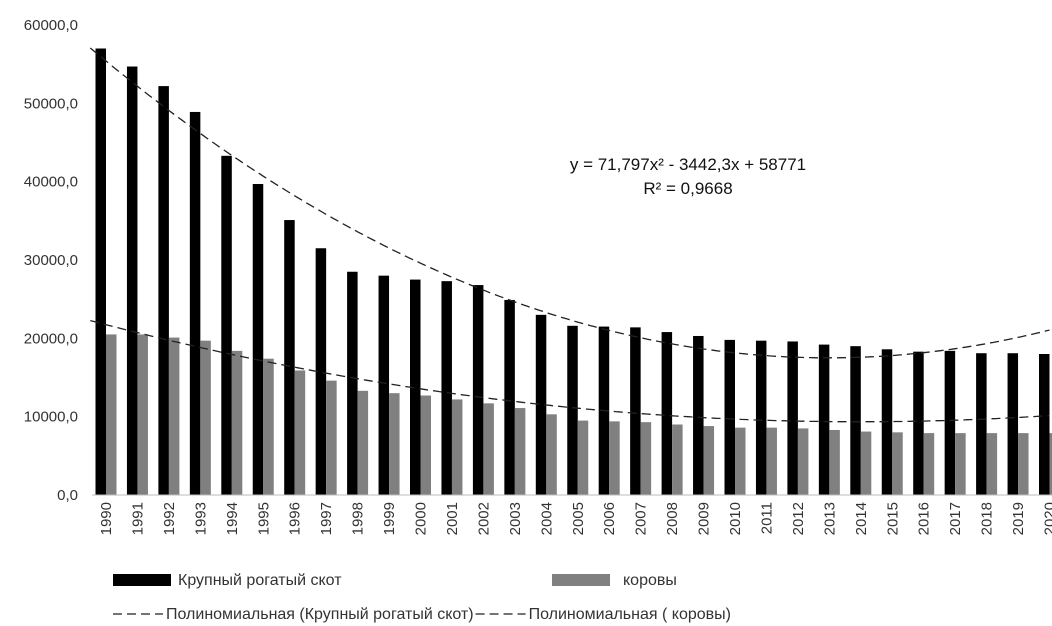  What do you see at coordinates (798, 518) in the screenshot?
I see `x-tick-label: 2012` at bounding box center [798, 518].